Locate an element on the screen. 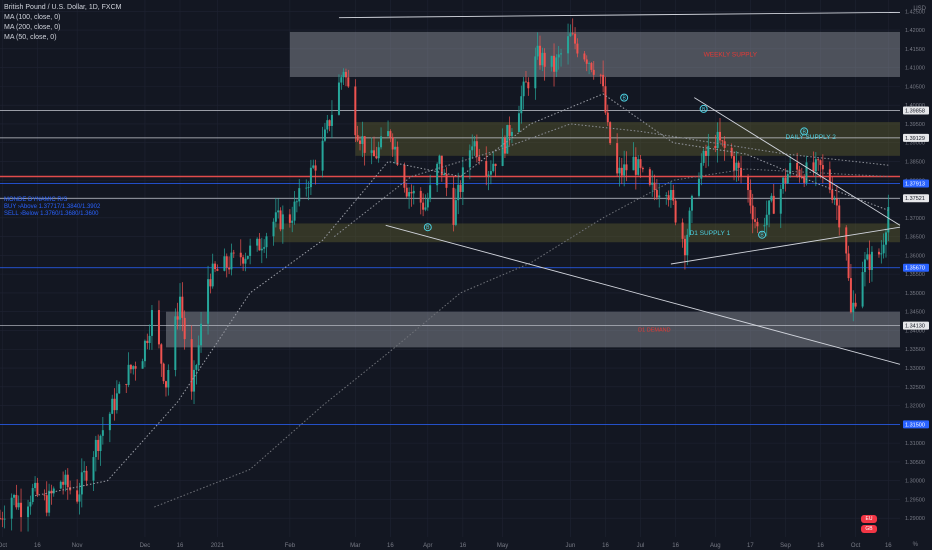 This screenshot has height=550, width=932. y-tick-label: 1.32500 is located at coordinates (915, 388).